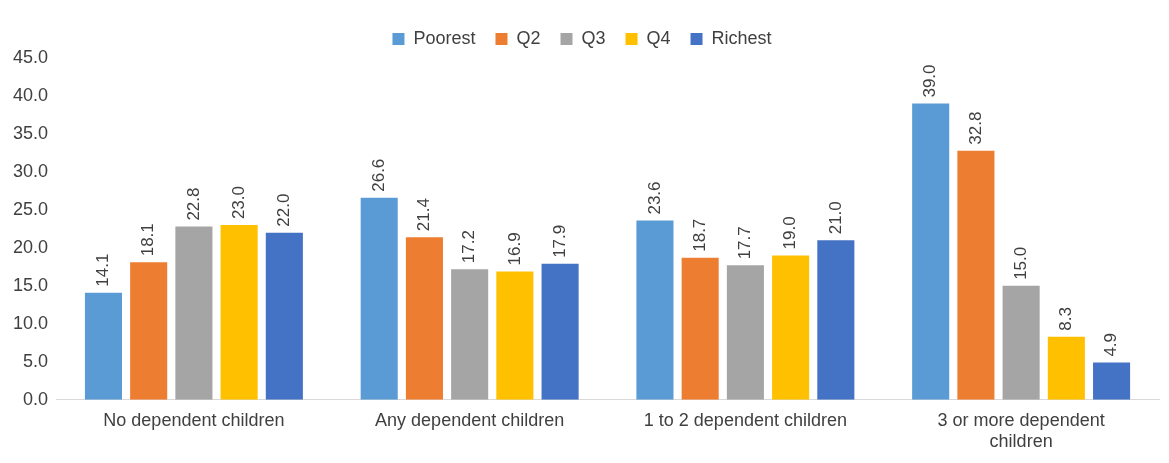 The width and height of the screenshot is (1169, 463). Describe the element at coordinates (30, 208) in the screenshot. I see `y-tick-label: 25.0` at that location.